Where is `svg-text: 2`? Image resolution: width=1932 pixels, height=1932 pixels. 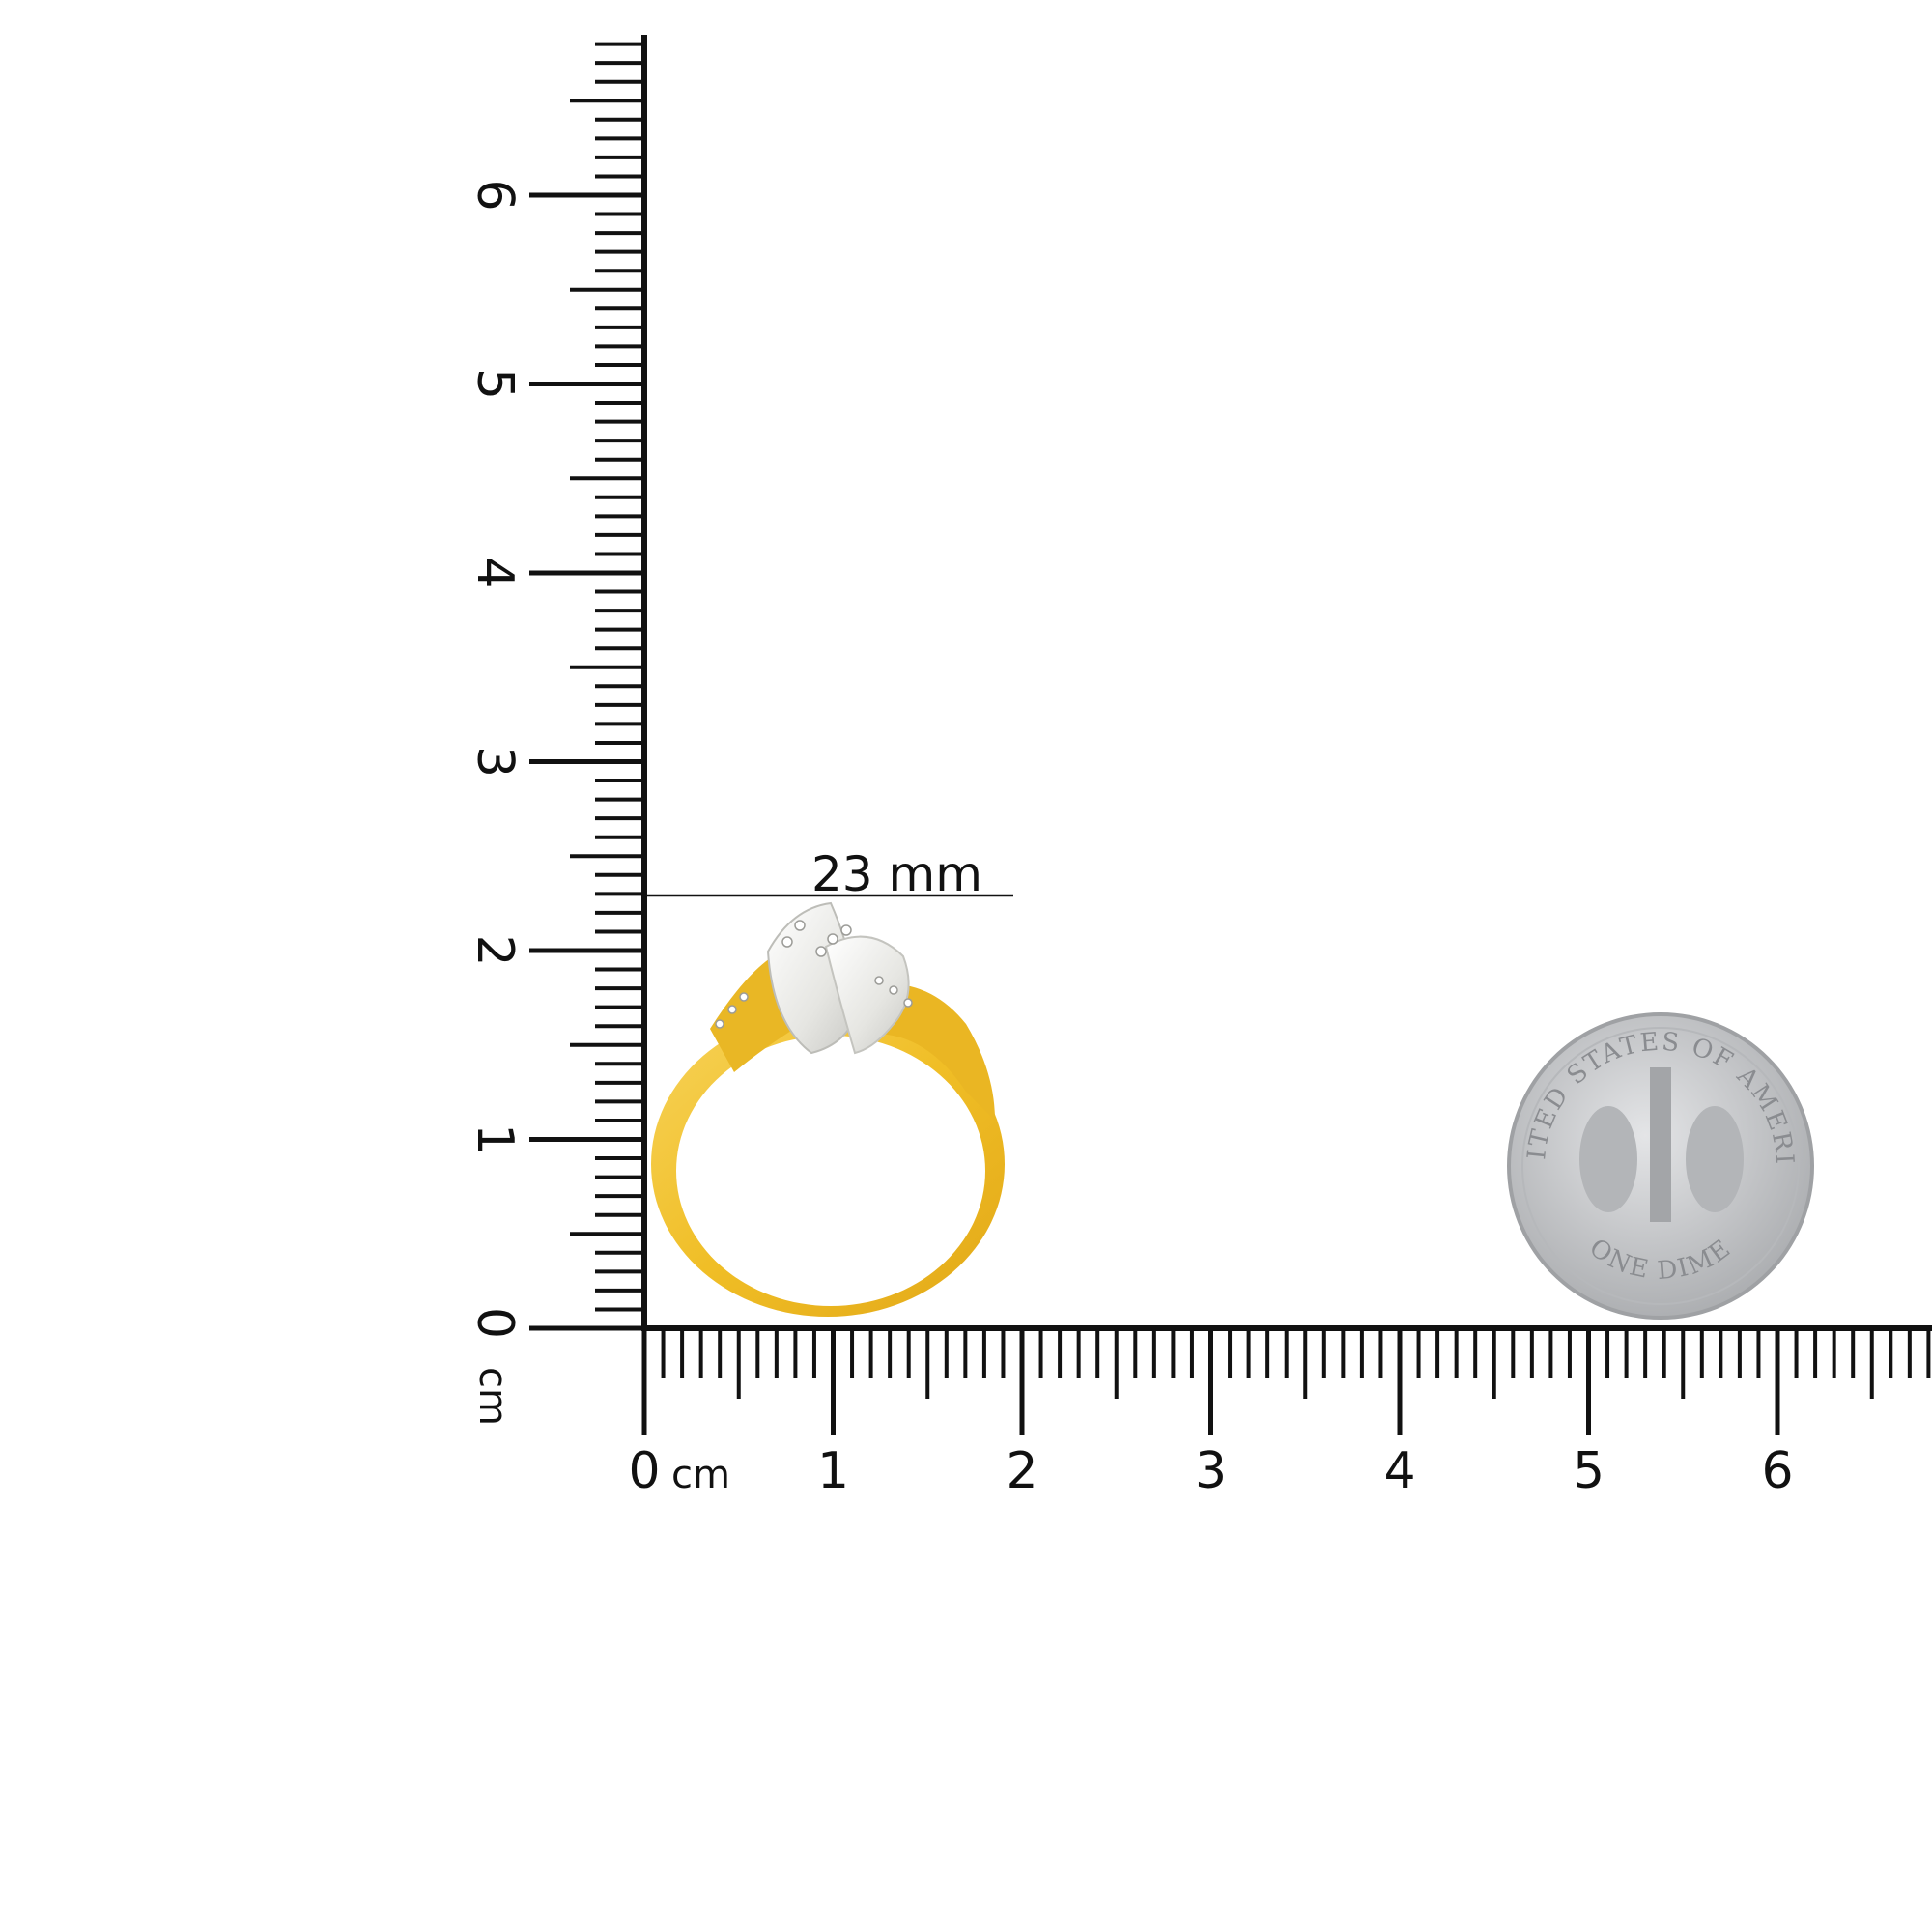
svg-text: 2 is located at coordinates (495, 950).